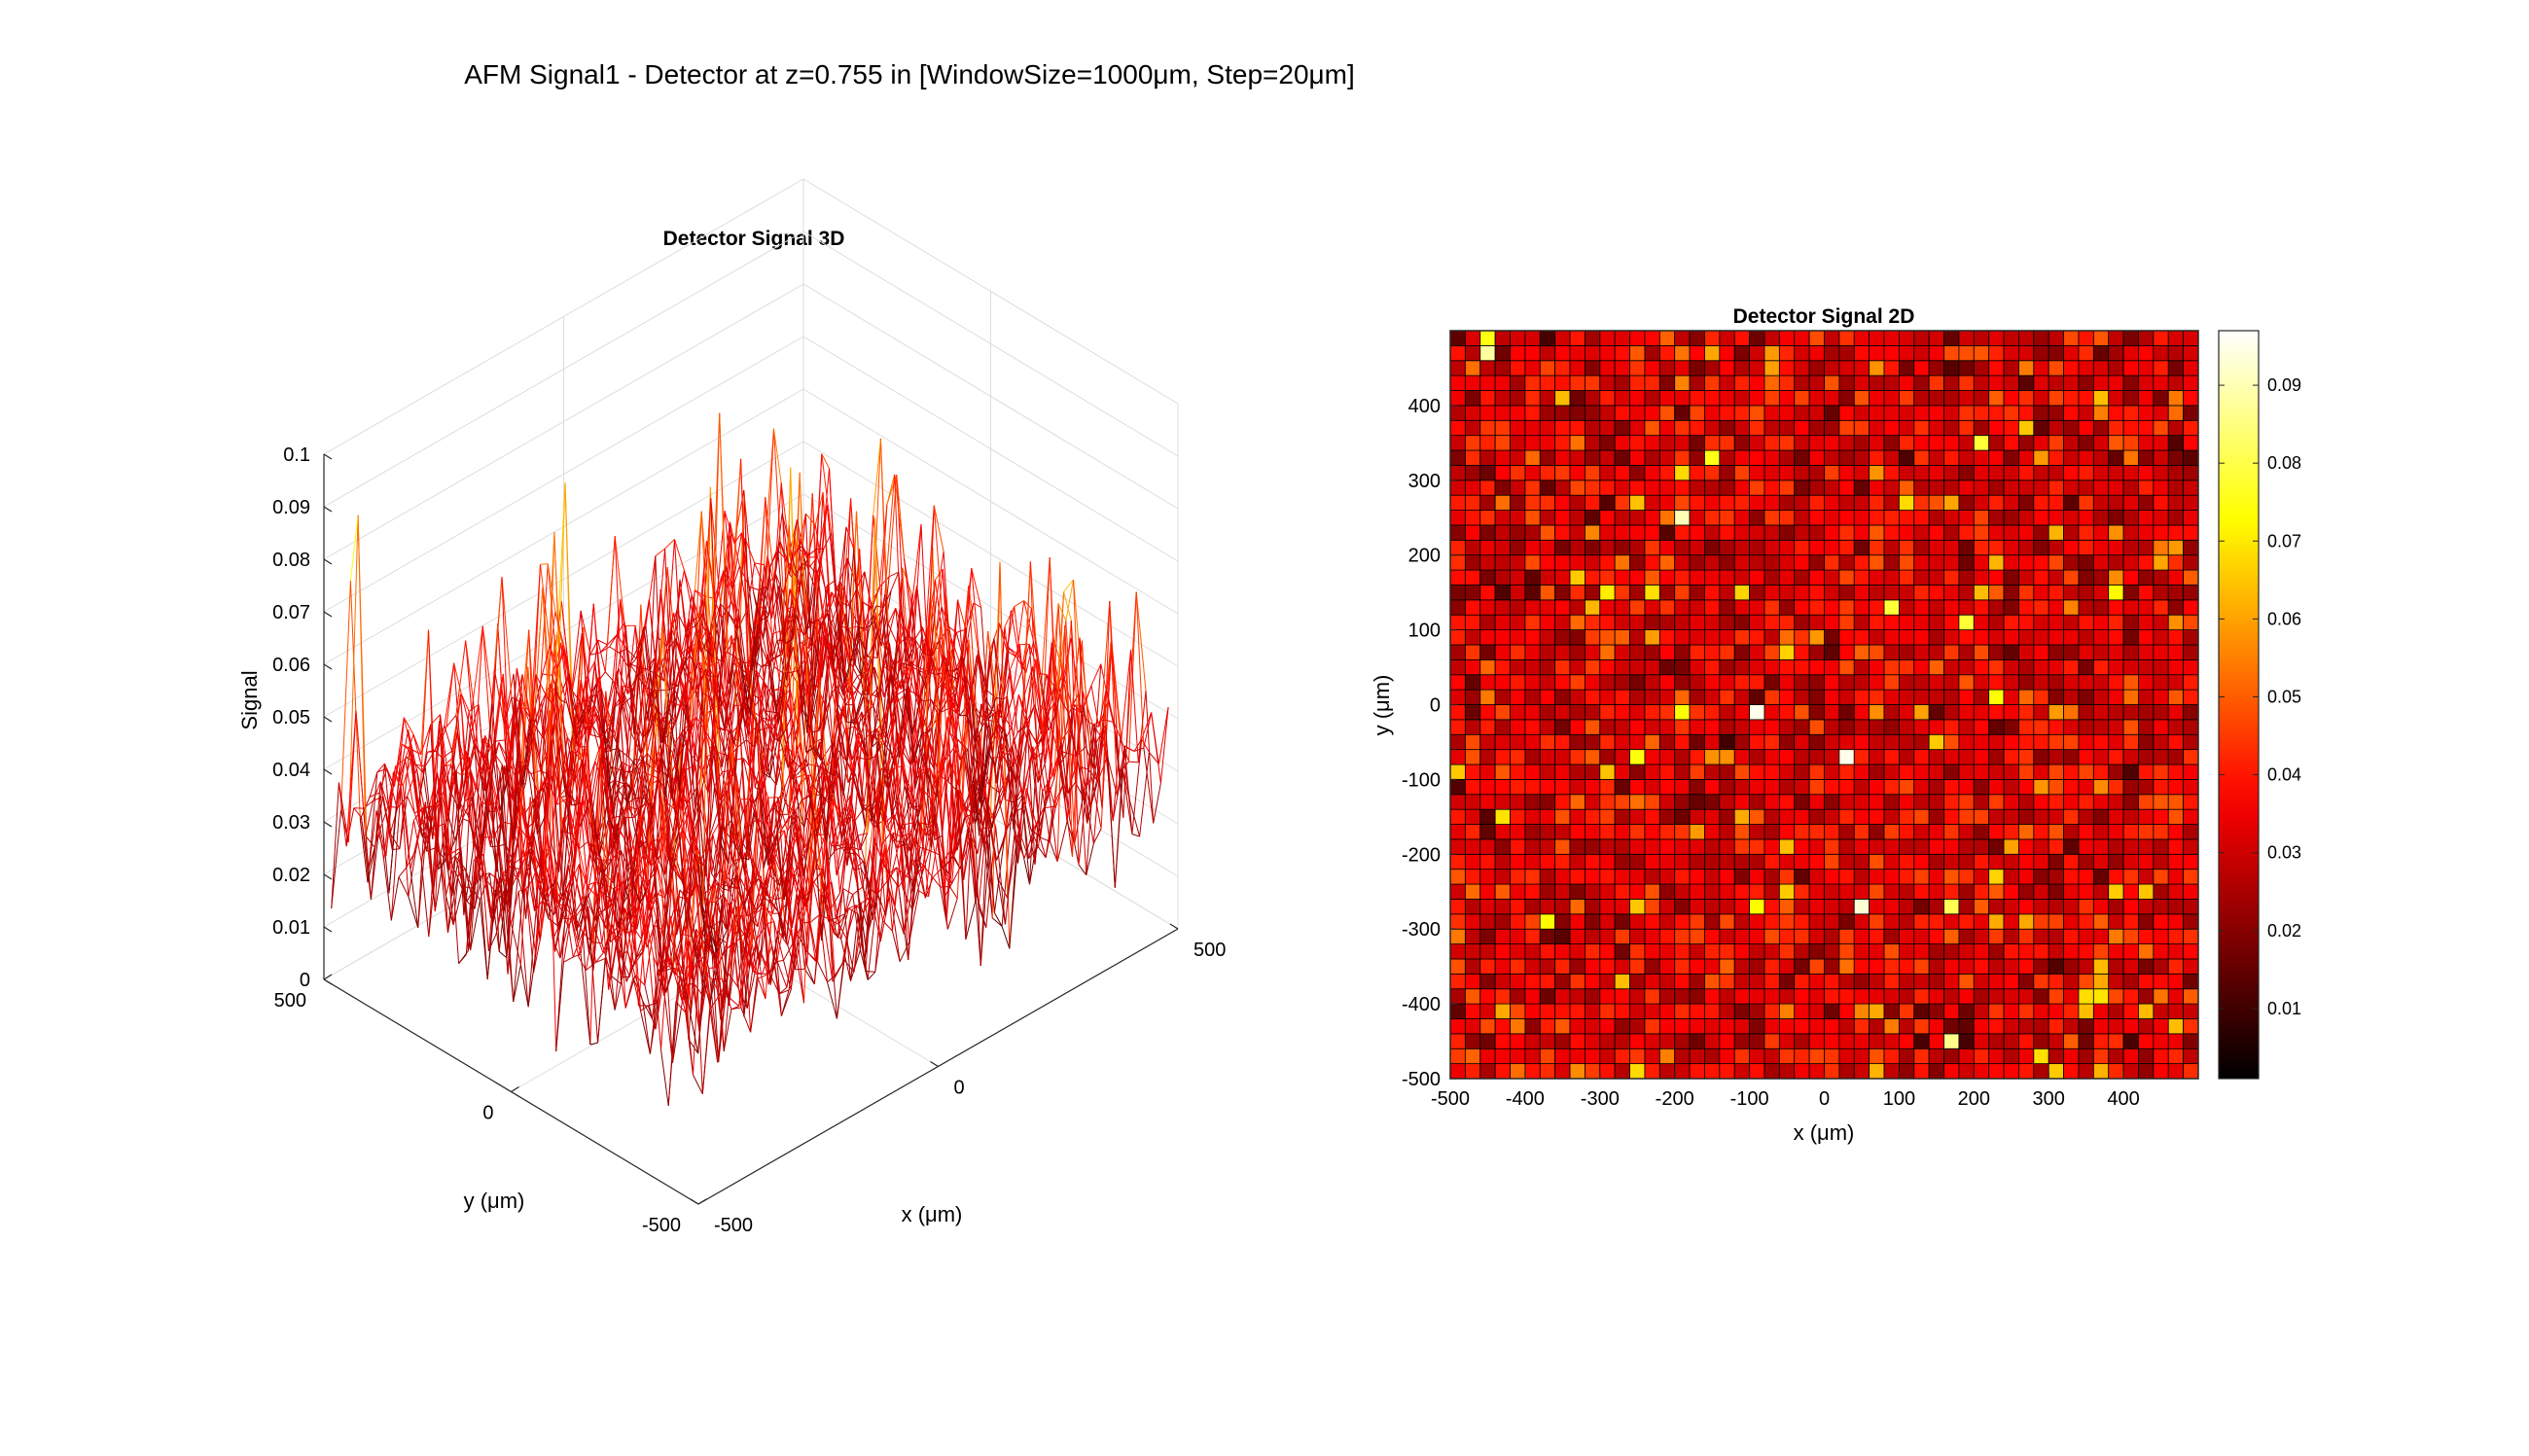 The width and height of the screenshot is (2529, 1456). Describe the element at coordinates (495, 1201) in the screenshot. I see `surface-3d-ylabel: y (μm)` at that location.